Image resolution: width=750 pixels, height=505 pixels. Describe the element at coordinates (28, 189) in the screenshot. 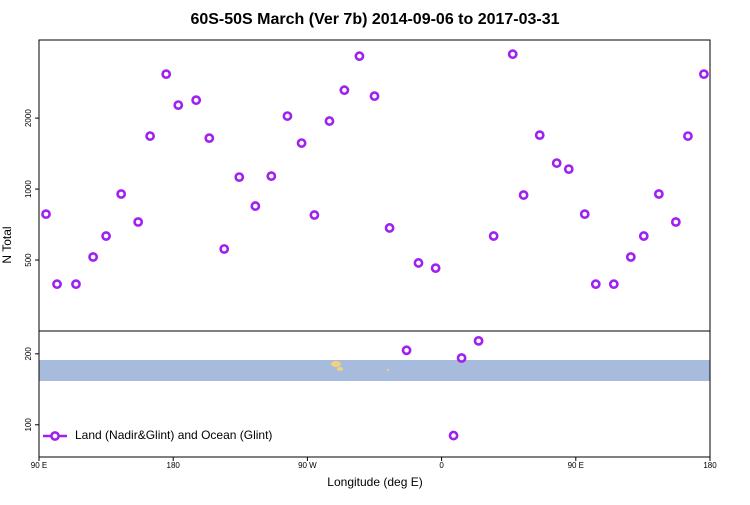

I see `y-tick-label: 1000` at that location.